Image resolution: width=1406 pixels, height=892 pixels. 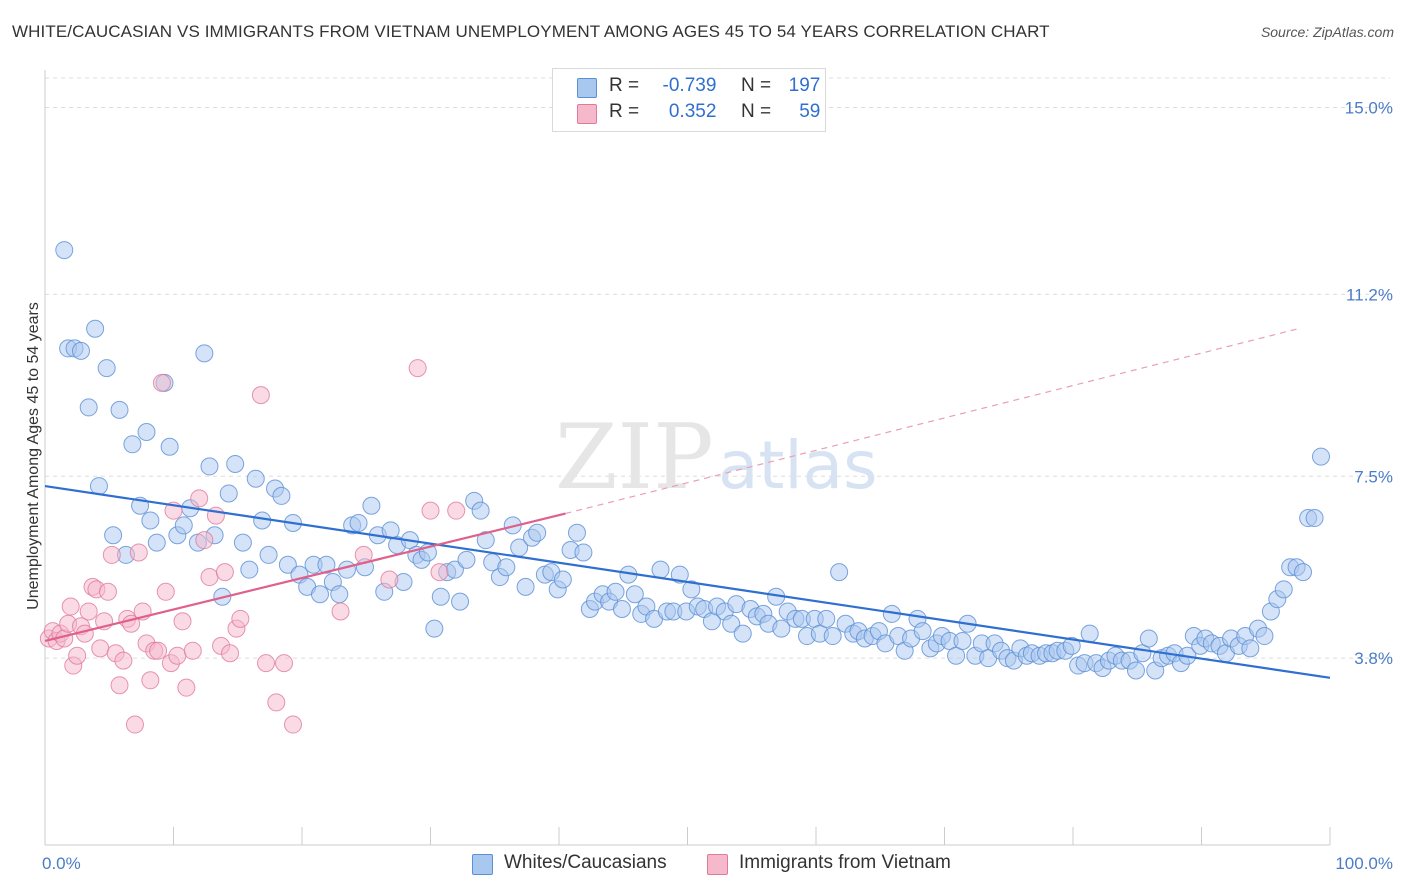 I want to click on legend-r-value-vietnam: 0.352, so click(x=692, y=111).